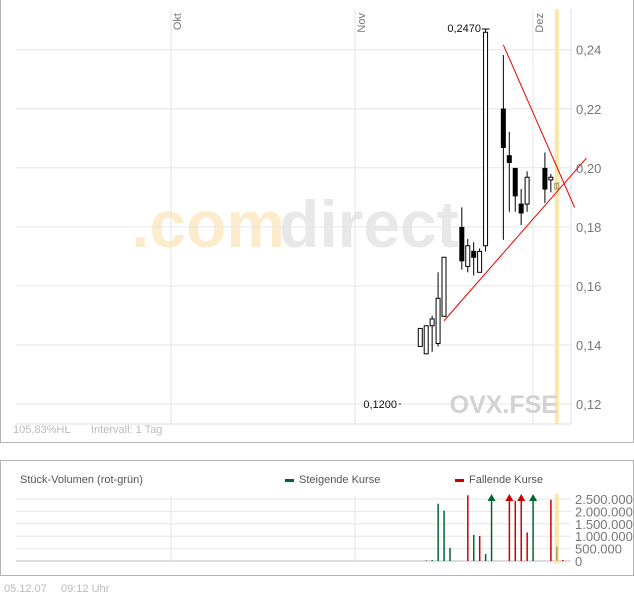 Image resolution: width=634 pixels, height=597 pixels. Describe the element at coordinates (556, 529) in the screenshot. I see `volume-highlight` at that location.